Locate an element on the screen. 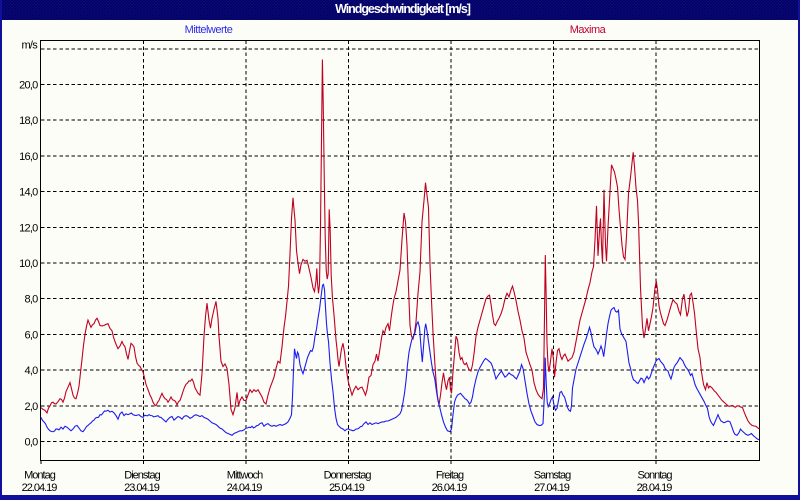 The width and height of the screenshot is (800, 500). svg-text: 22.04.19 is located at coordinates (40, 488).